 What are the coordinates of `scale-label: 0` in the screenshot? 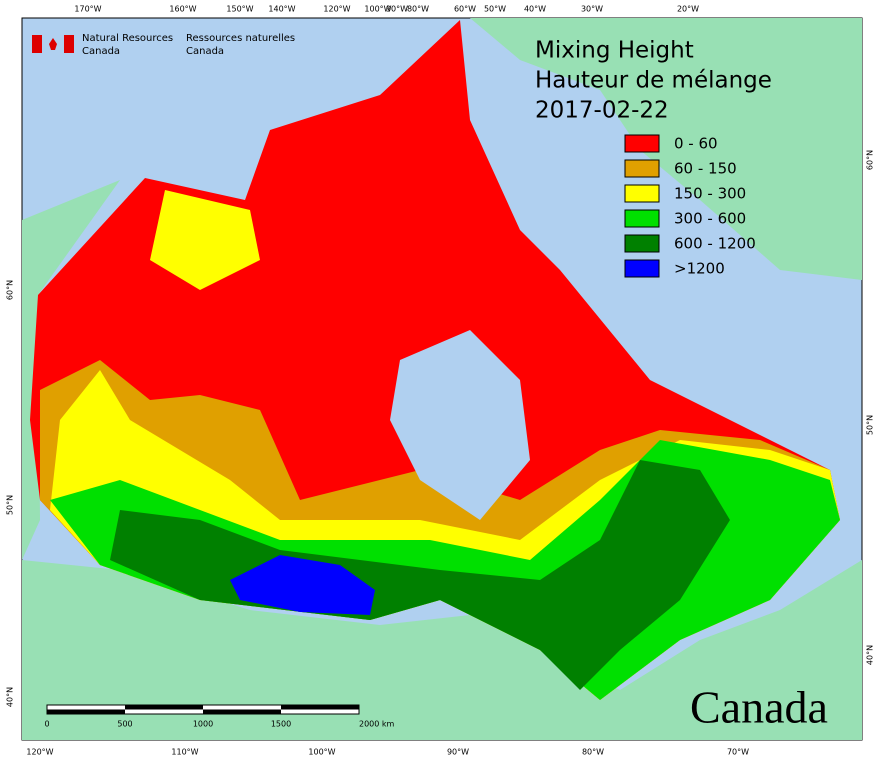 It's located at (46, 724).